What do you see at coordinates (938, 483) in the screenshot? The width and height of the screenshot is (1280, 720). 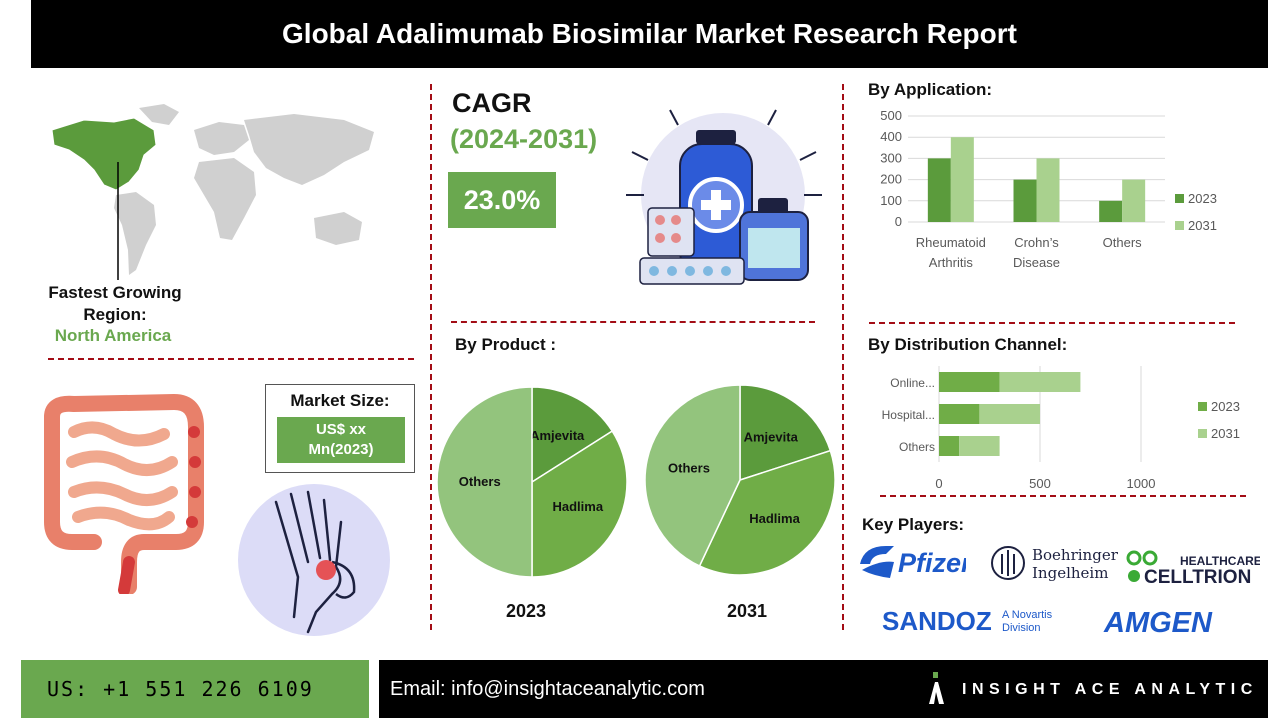 I see `x-tick-label: 0` at bounding box center [938, 483].